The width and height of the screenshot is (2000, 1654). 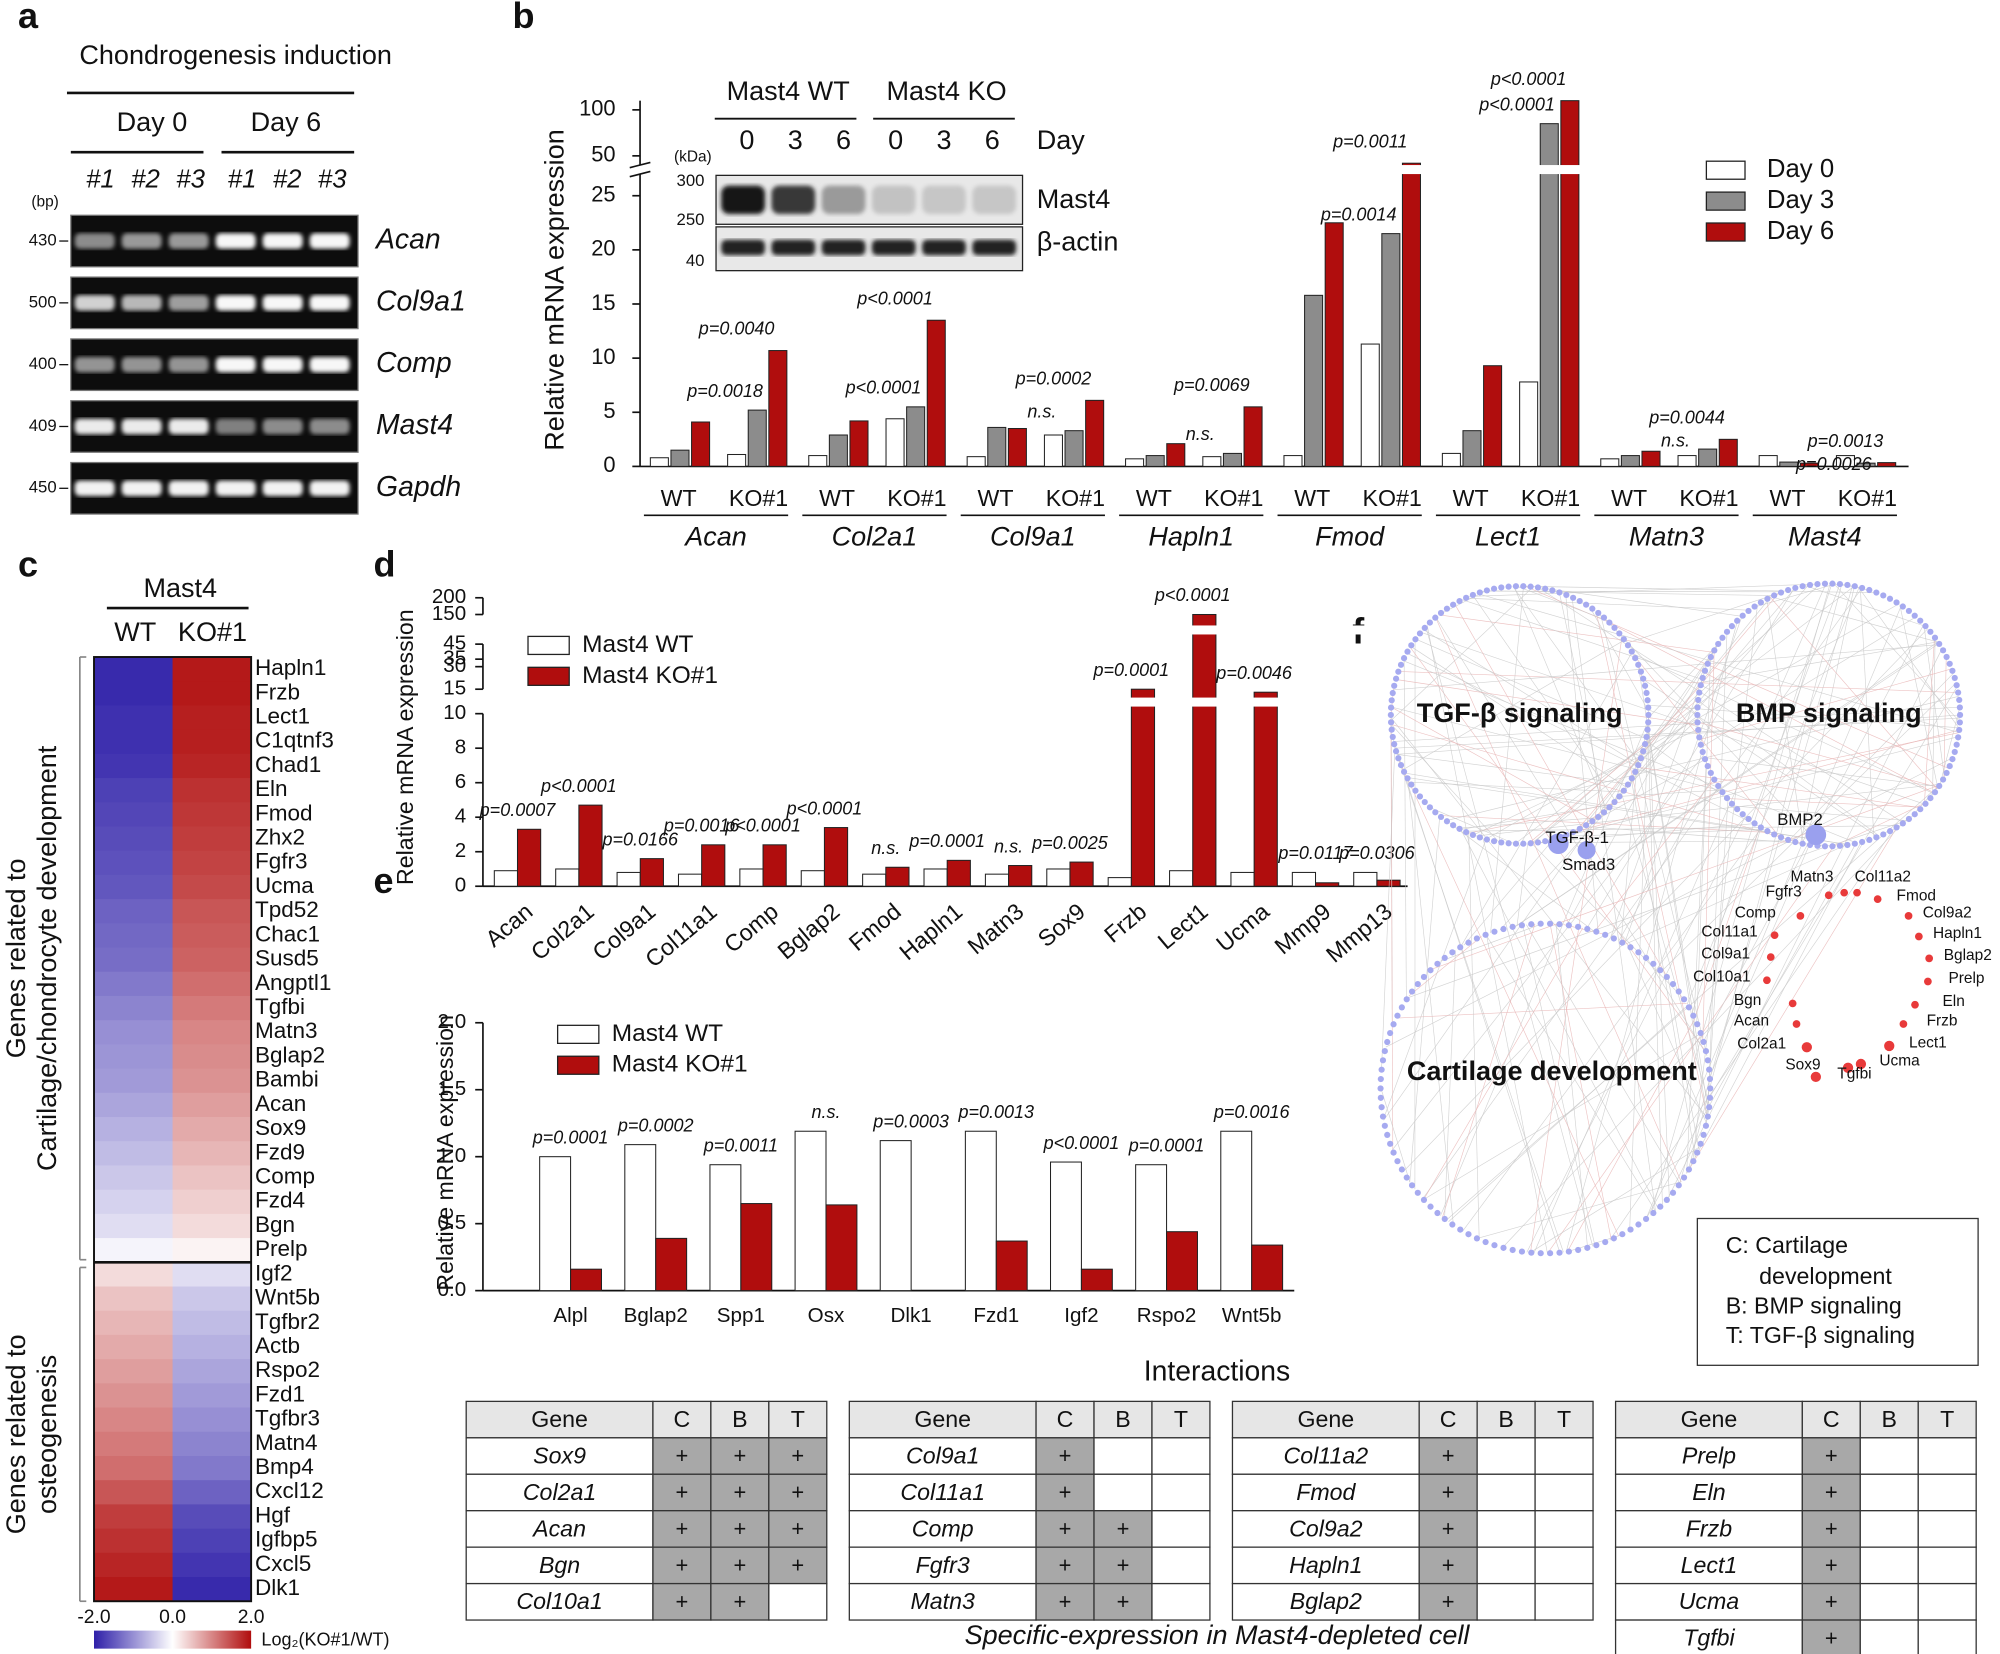 I want to click on colorbar-tick-label: -2.0, so click(x=93, y=1617).